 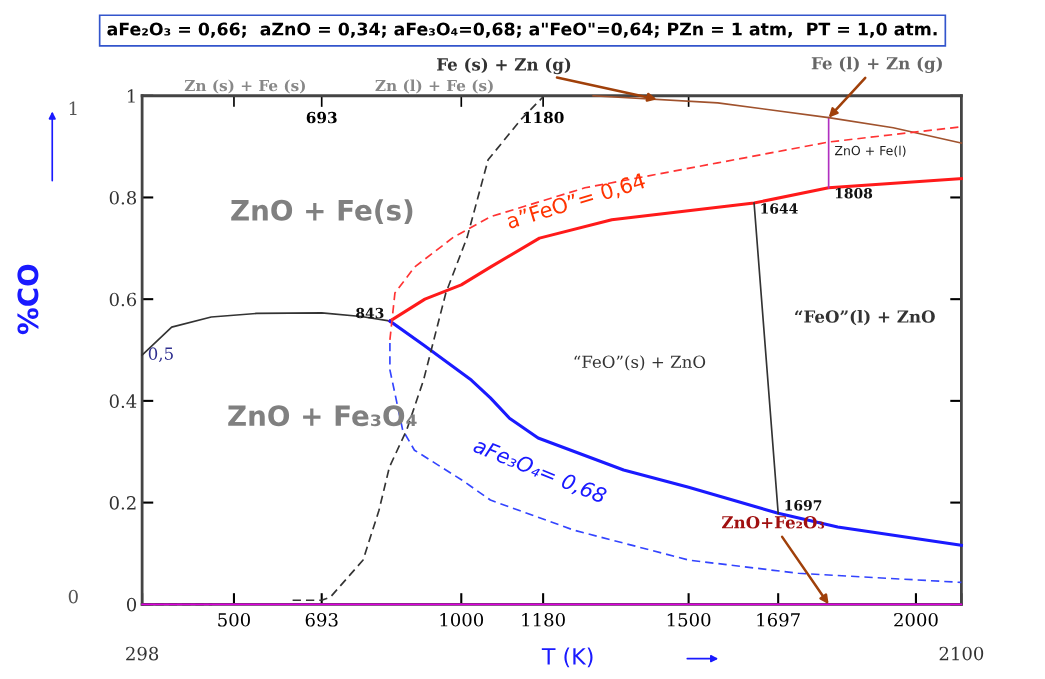 What do you see at coordinates (462, 619) in the screenshot?
I see `x-tick-label: 1000` at bounding box center [462, 619].